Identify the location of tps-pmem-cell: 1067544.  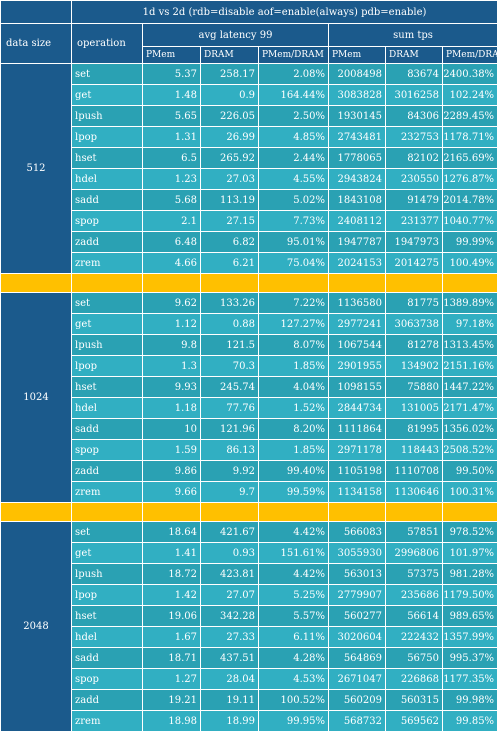
(357, 345).